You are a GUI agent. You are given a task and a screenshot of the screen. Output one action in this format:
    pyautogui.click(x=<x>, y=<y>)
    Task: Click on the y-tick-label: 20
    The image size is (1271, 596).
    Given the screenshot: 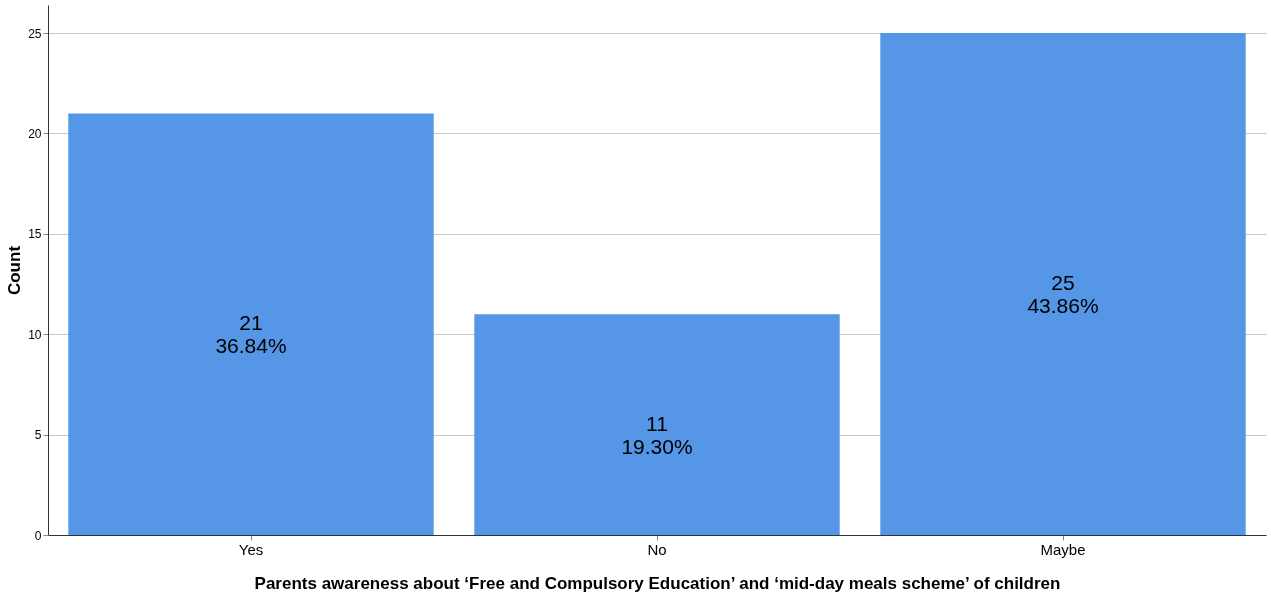 What is the action you would take?
    pyautogui.click(x=35, y=133)
    